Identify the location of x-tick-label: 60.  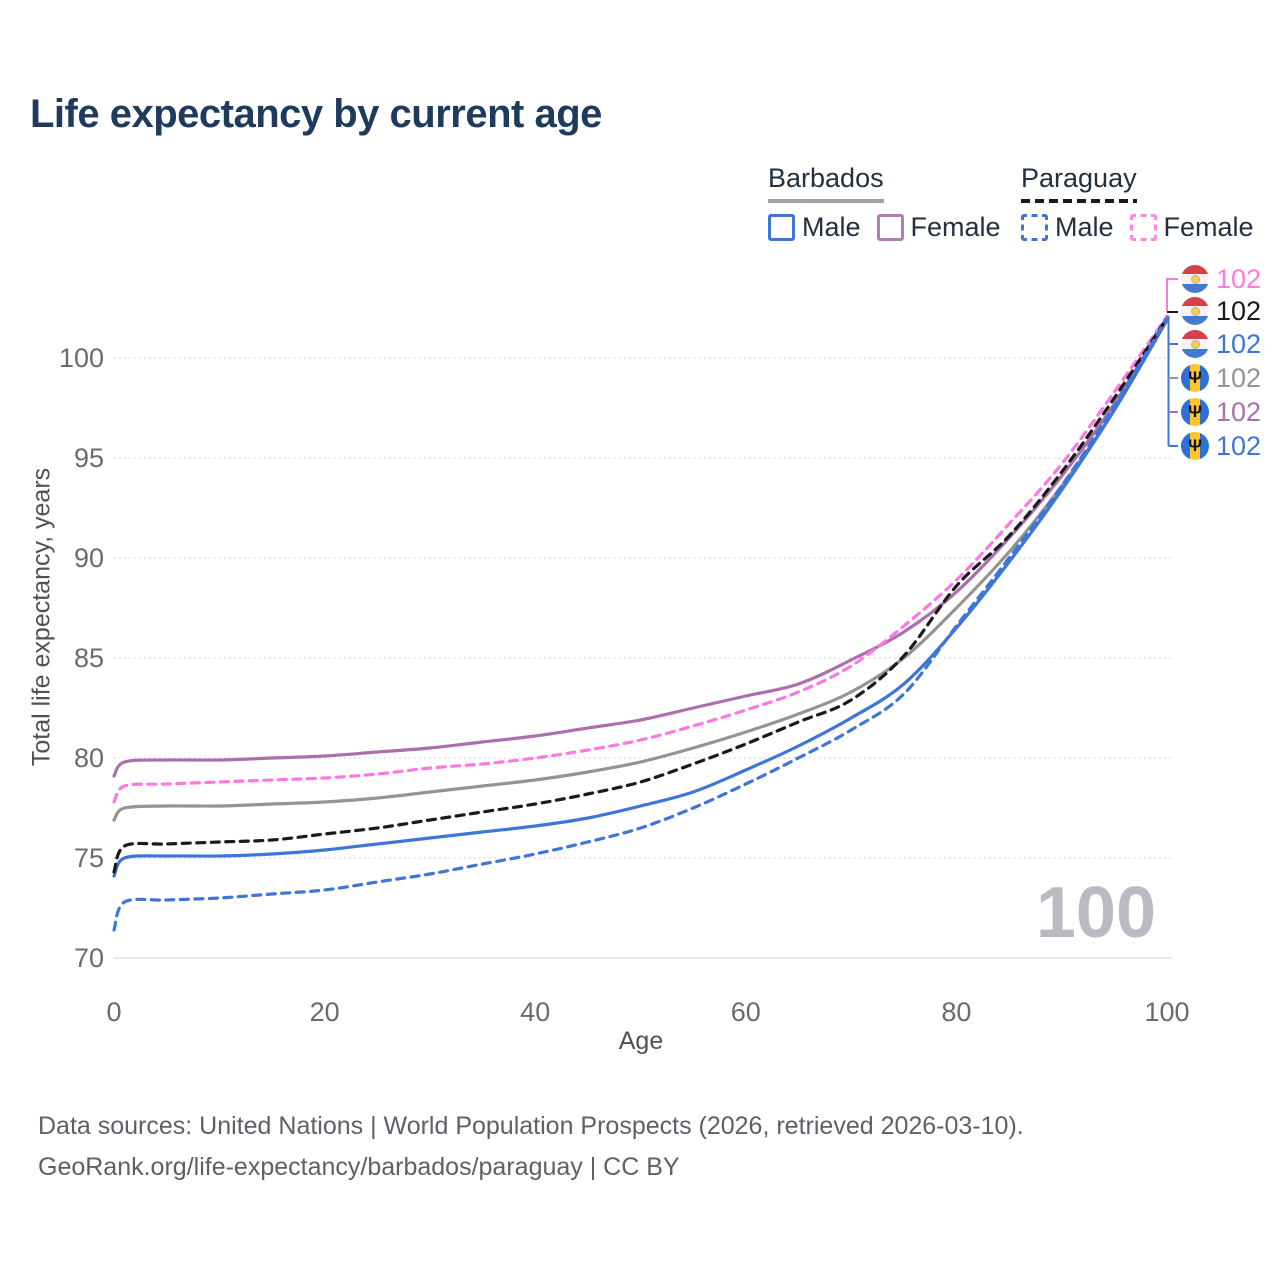
(746, 1012).